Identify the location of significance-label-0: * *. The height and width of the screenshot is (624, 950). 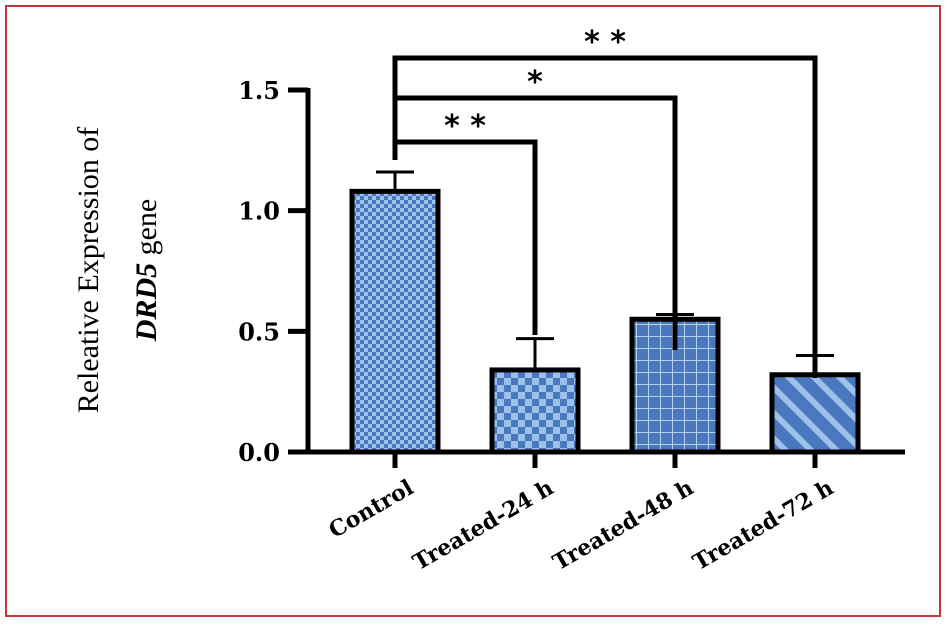
(465, 126).